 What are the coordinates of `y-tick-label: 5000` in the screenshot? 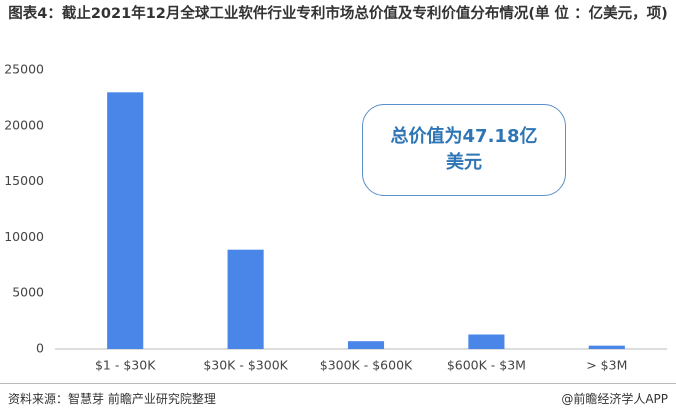 It's located at (28, 292).